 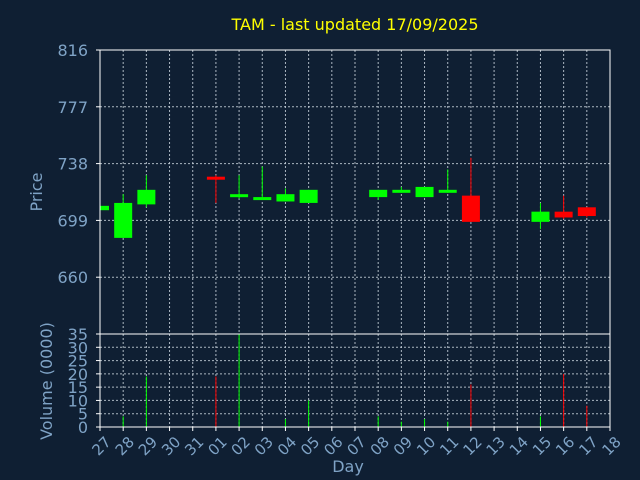 I want to click on volume-tick-label: 10, so click(x=78, y=400).